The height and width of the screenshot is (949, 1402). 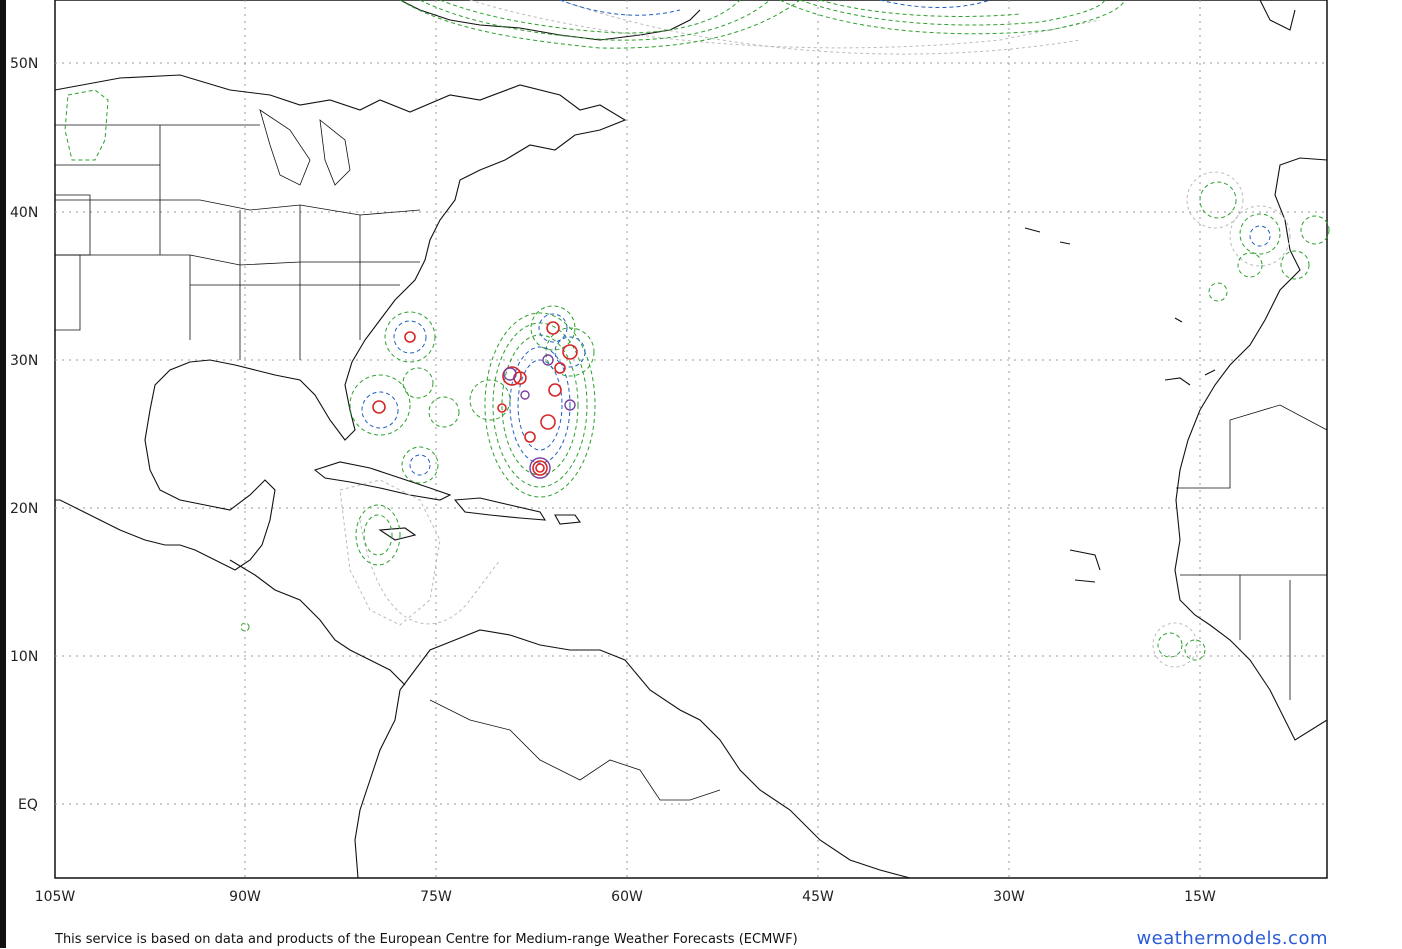 I want to click on red-contours, so click(x=475, y=398).